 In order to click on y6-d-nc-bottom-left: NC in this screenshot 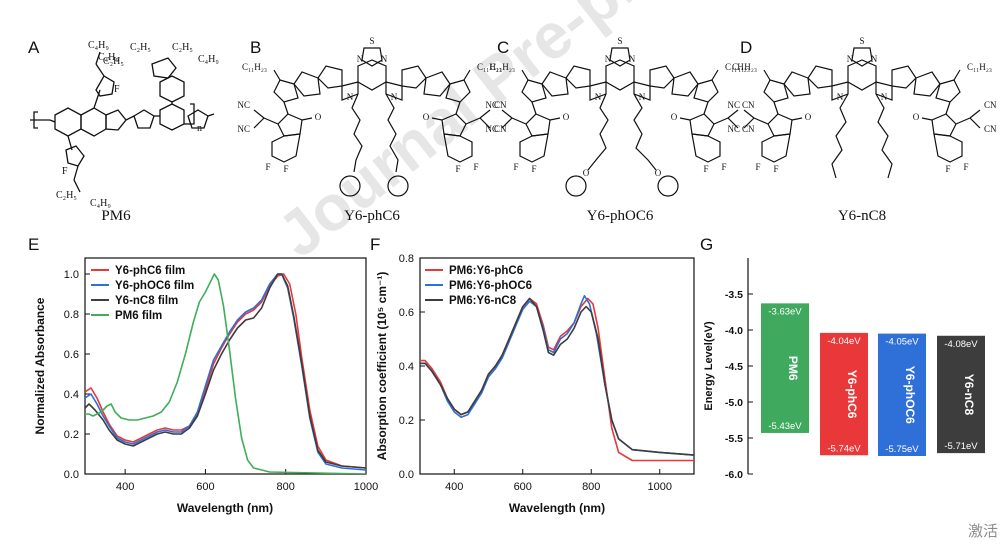, I will do `click(733, 129)`.